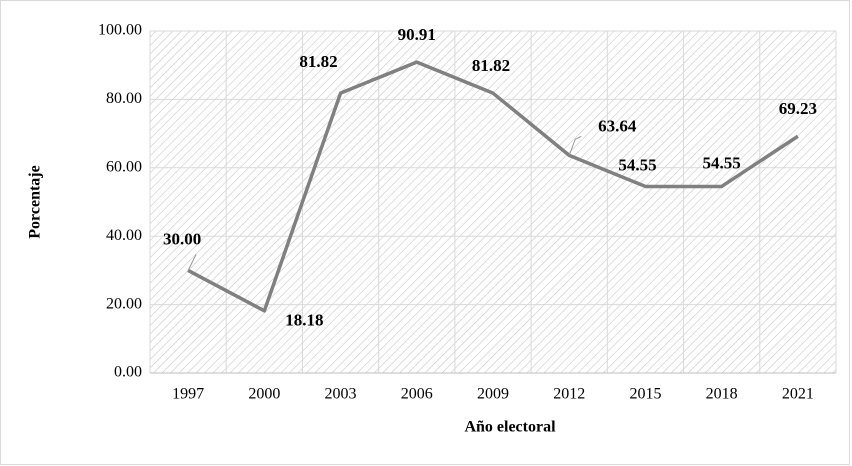  I want to click on x-axis-title: Año electoral, so click(510, 427).